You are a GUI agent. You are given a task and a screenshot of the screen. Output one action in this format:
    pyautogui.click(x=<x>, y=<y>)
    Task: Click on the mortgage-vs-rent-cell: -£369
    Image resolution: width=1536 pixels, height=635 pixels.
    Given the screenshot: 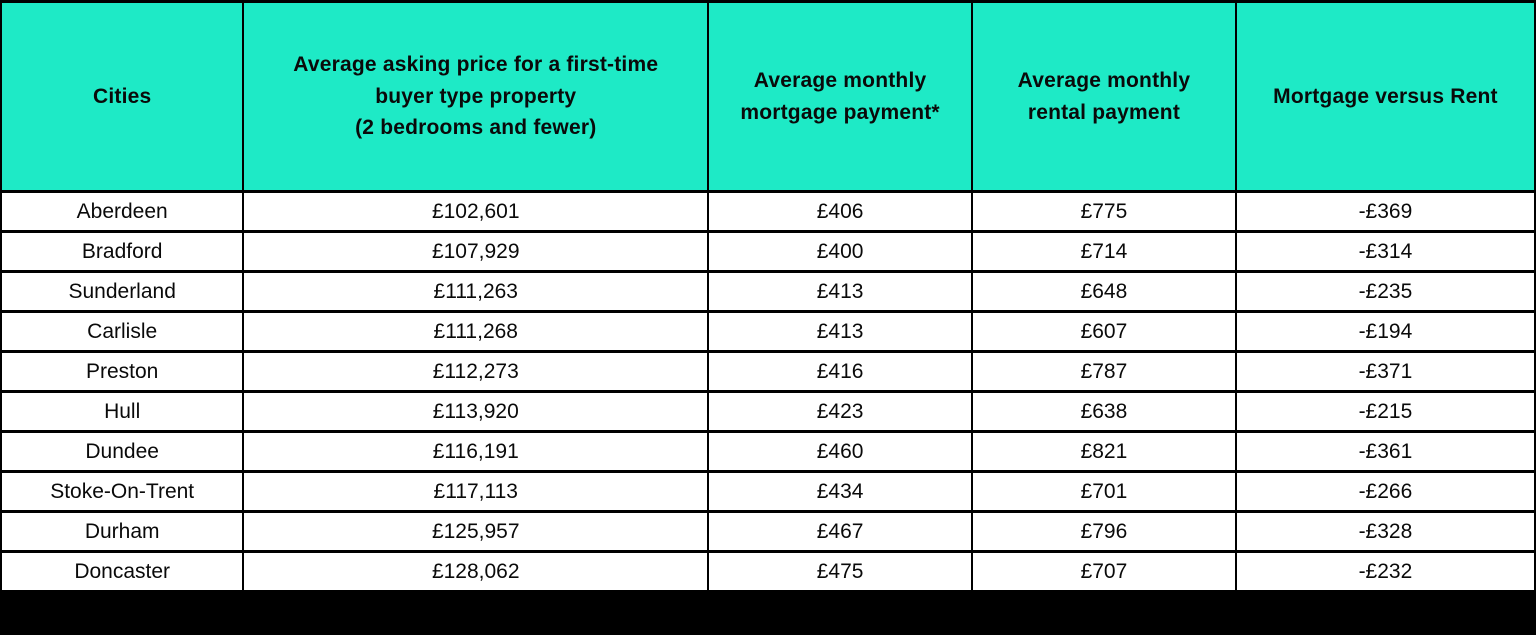 What is the action you would take?
    pyautogui.click(x=1385, y=211)
    